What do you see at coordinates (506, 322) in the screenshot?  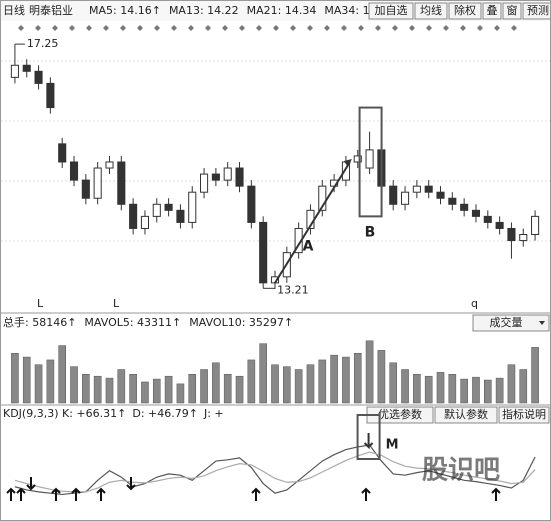 I see `indicator-select-label: 成交量` at bounding box center [506, 322].